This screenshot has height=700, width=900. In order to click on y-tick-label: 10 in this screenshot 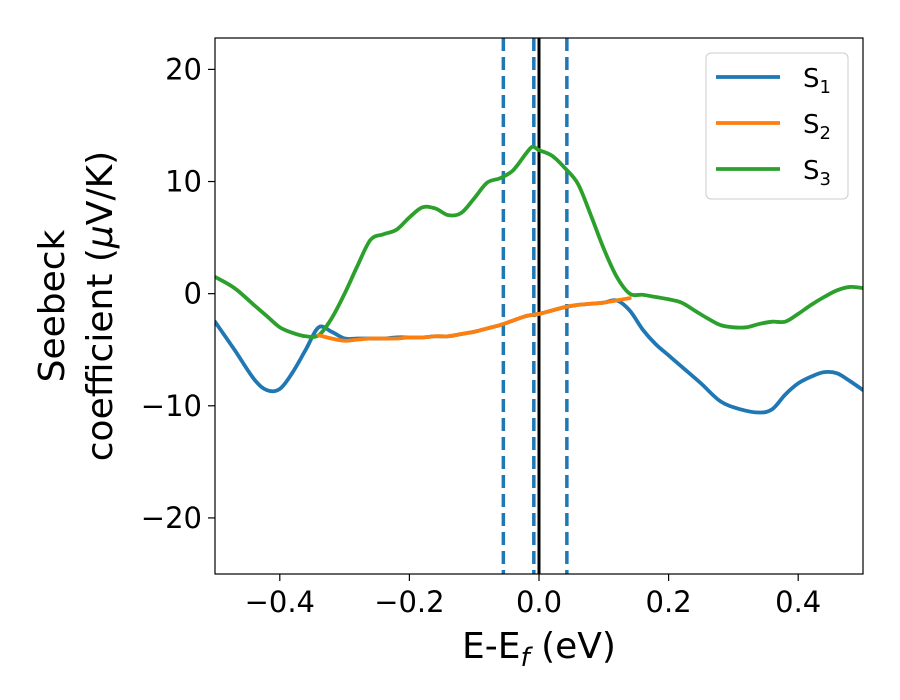, I will do `click(183, 182)`.